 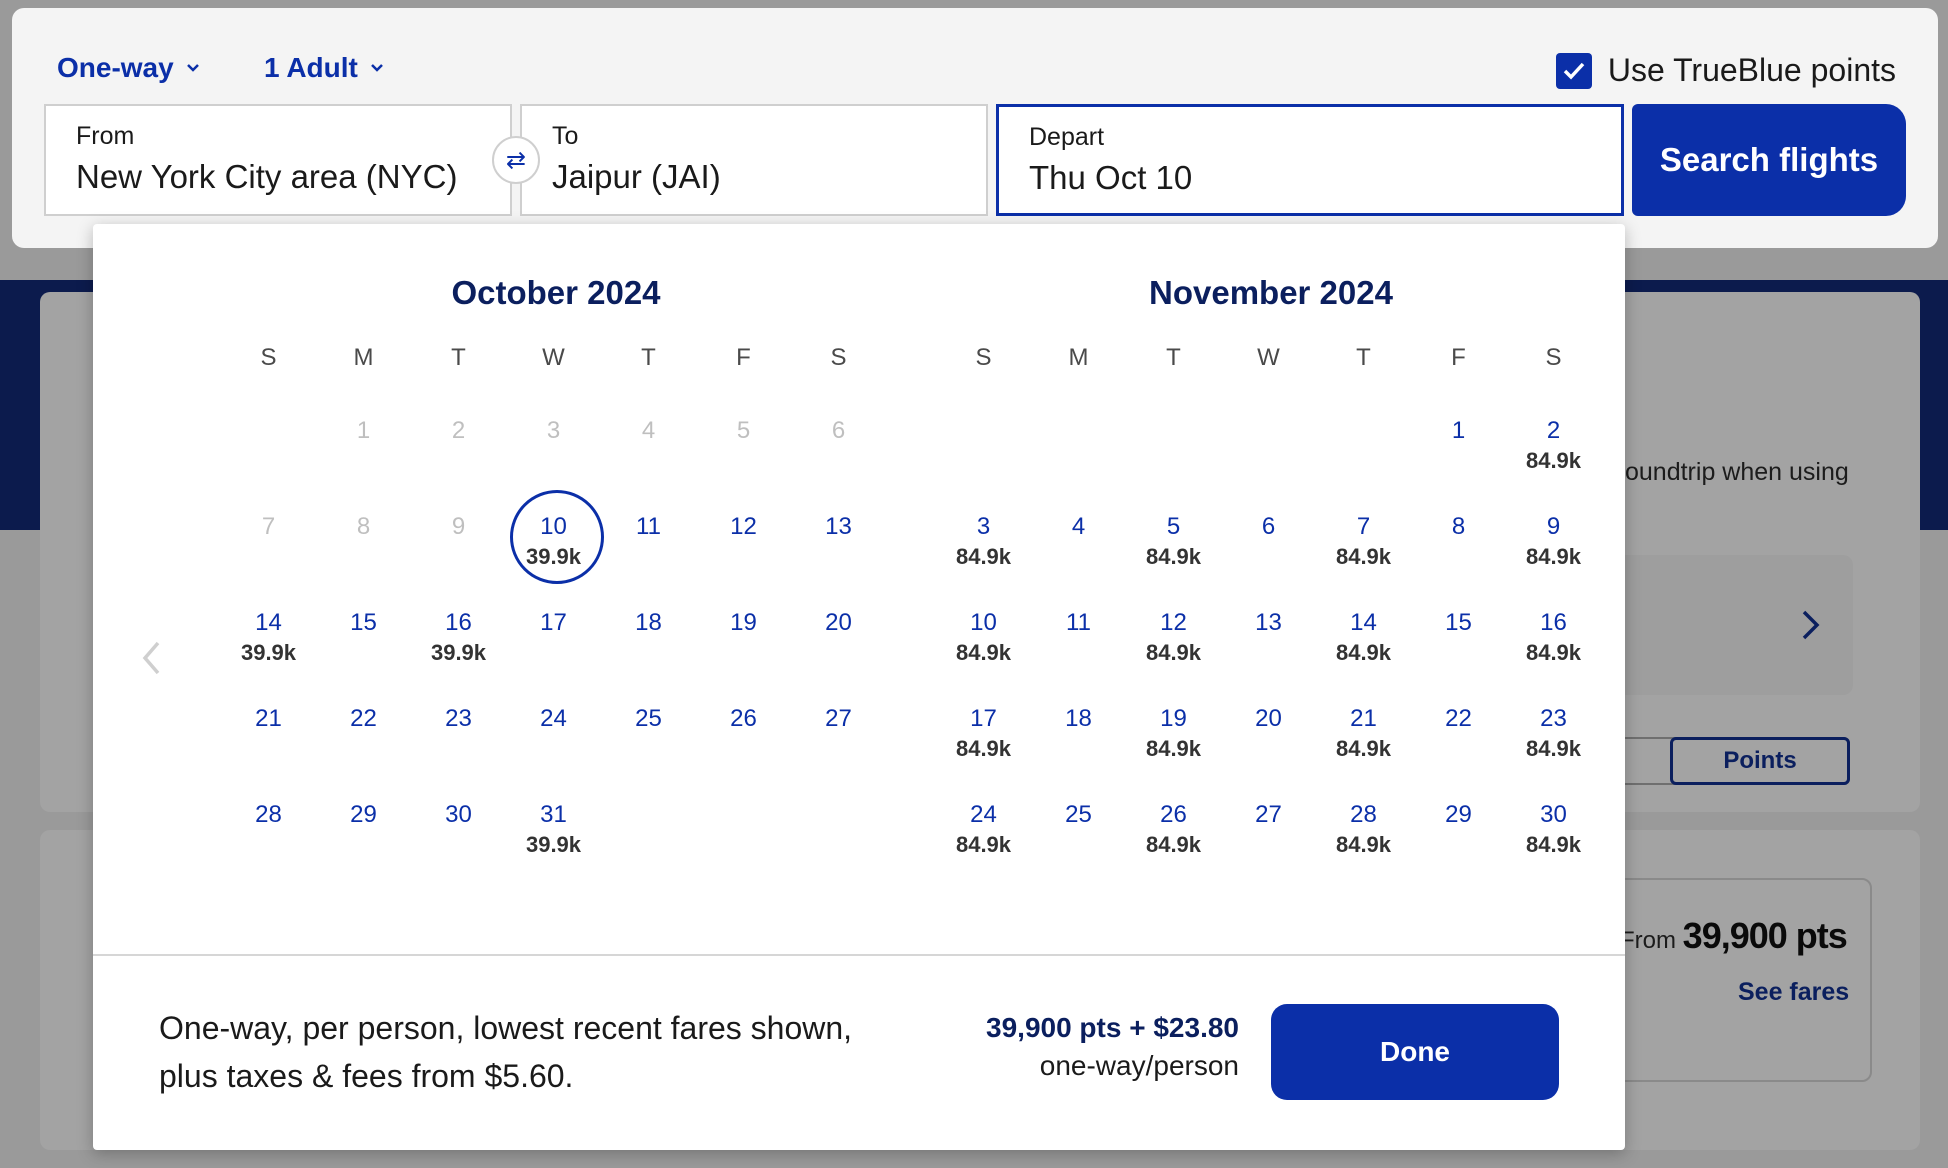 What do you see at coordinates (553, 357) in the screenshot?
I see `weekday-label: W` at bounding box center [553, 357].